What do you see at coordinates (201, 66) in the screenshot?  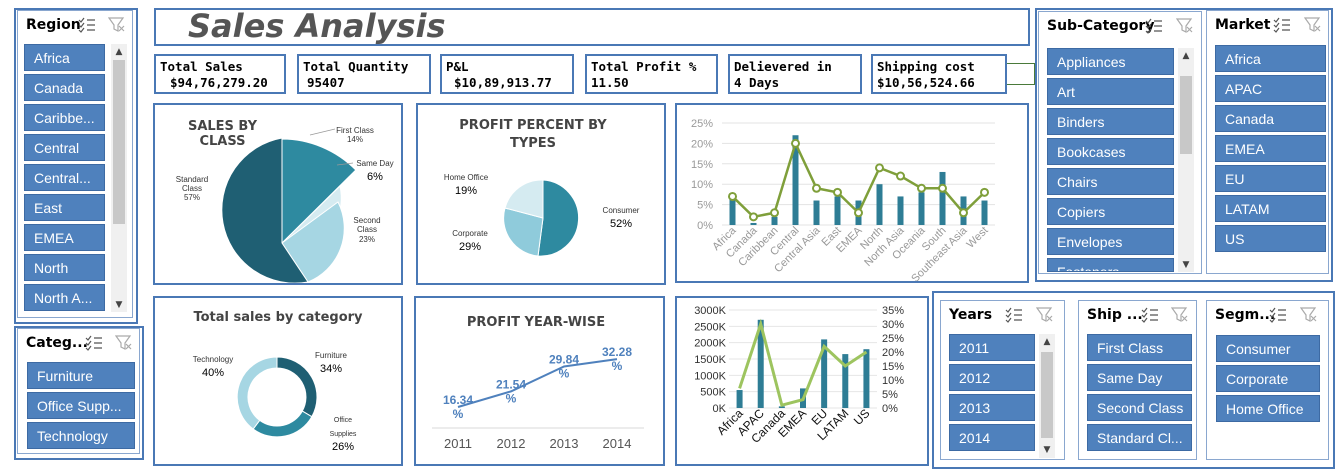 I see `kpi-label: Total Sales` at bounding box center [201, 66].